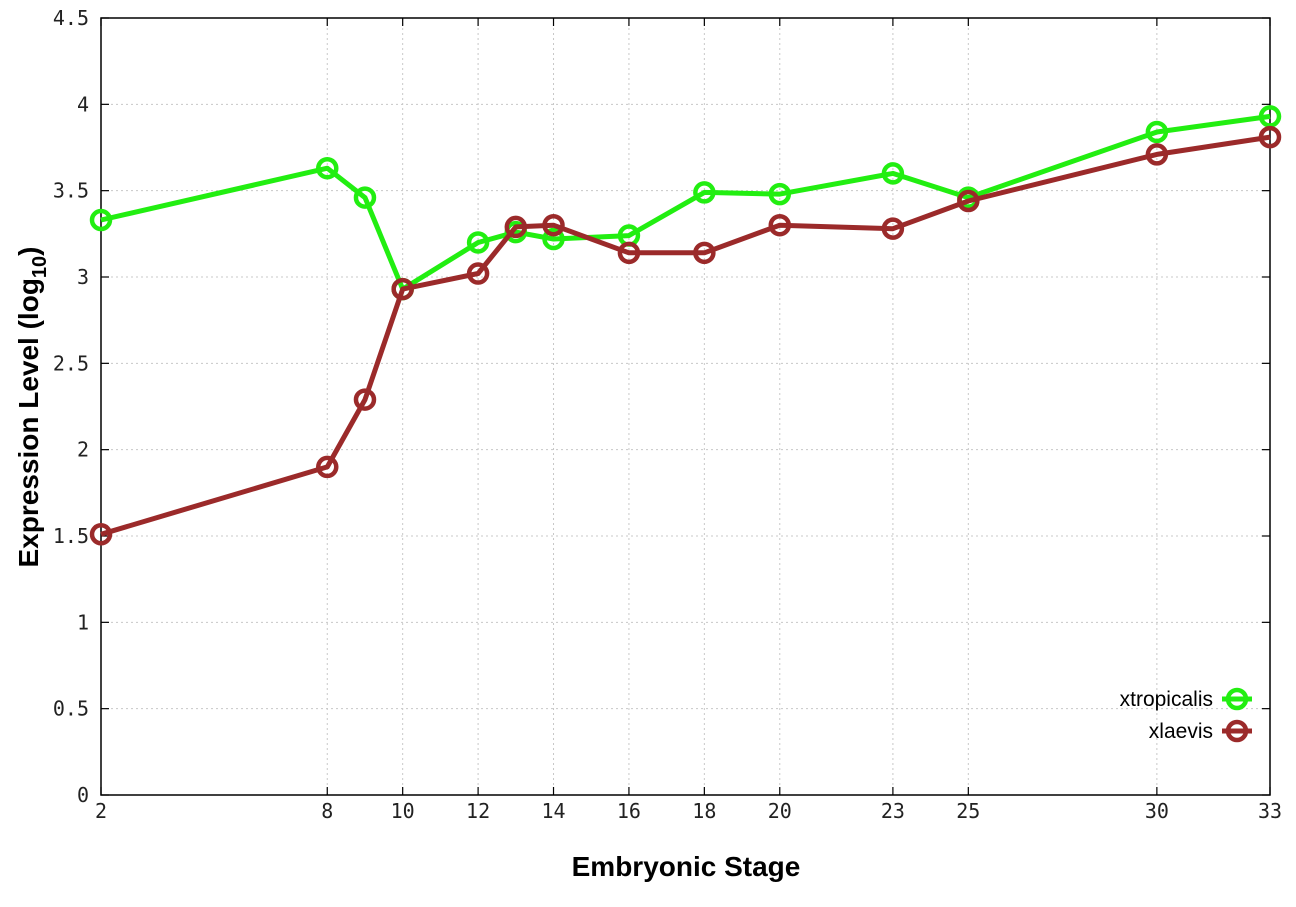 Image resolution: width=1296 pixels, height=907 pixels. I want to click on y-tick-label: 3.5, so click(71, 191).